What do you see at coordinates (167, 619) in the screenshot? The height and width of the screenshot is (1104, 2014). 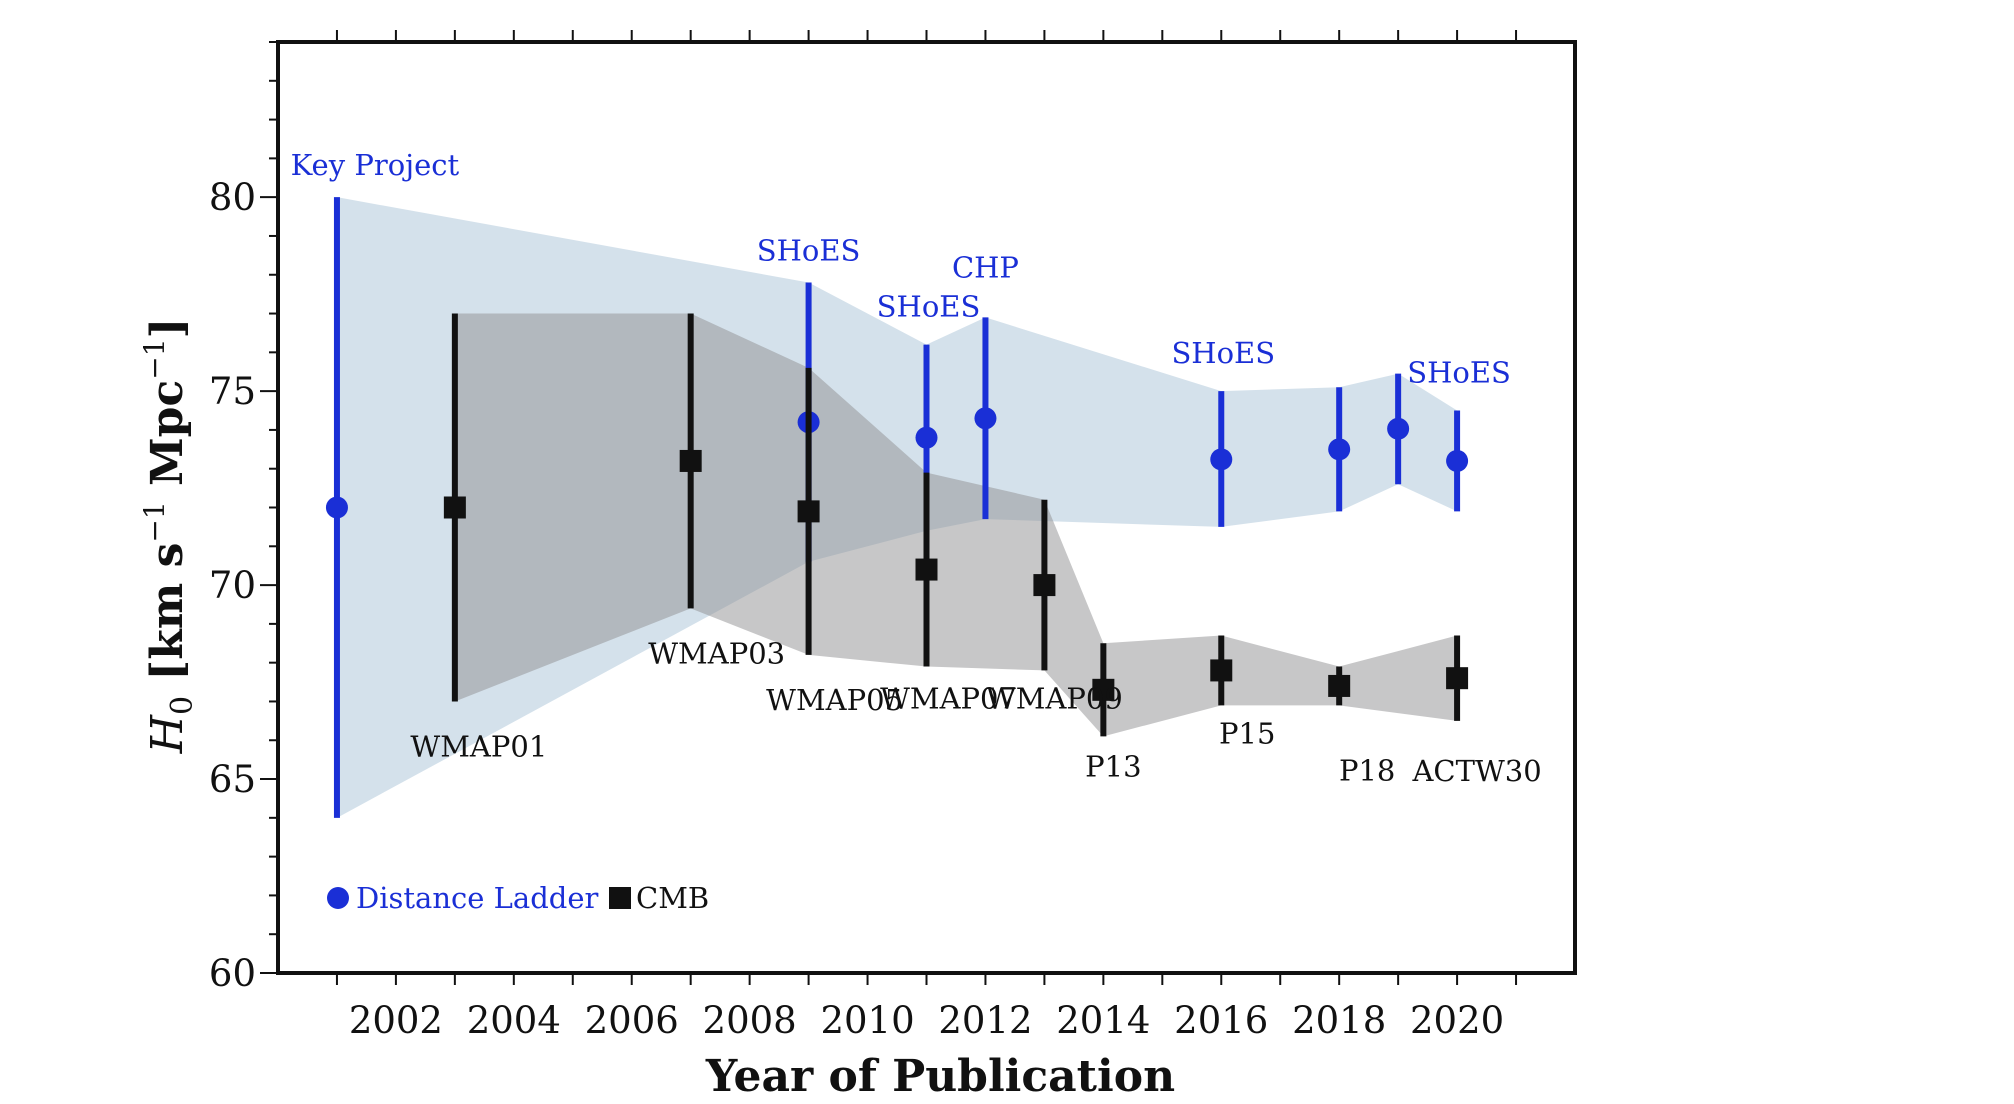 I see `y-axis-title-km: [km s` at bounding box center [167, 619].